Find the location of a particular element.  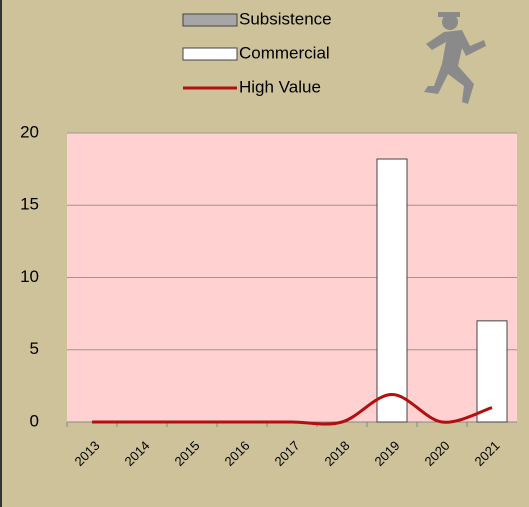

y-tick-label: 20 is located at coordinates (29, 131).